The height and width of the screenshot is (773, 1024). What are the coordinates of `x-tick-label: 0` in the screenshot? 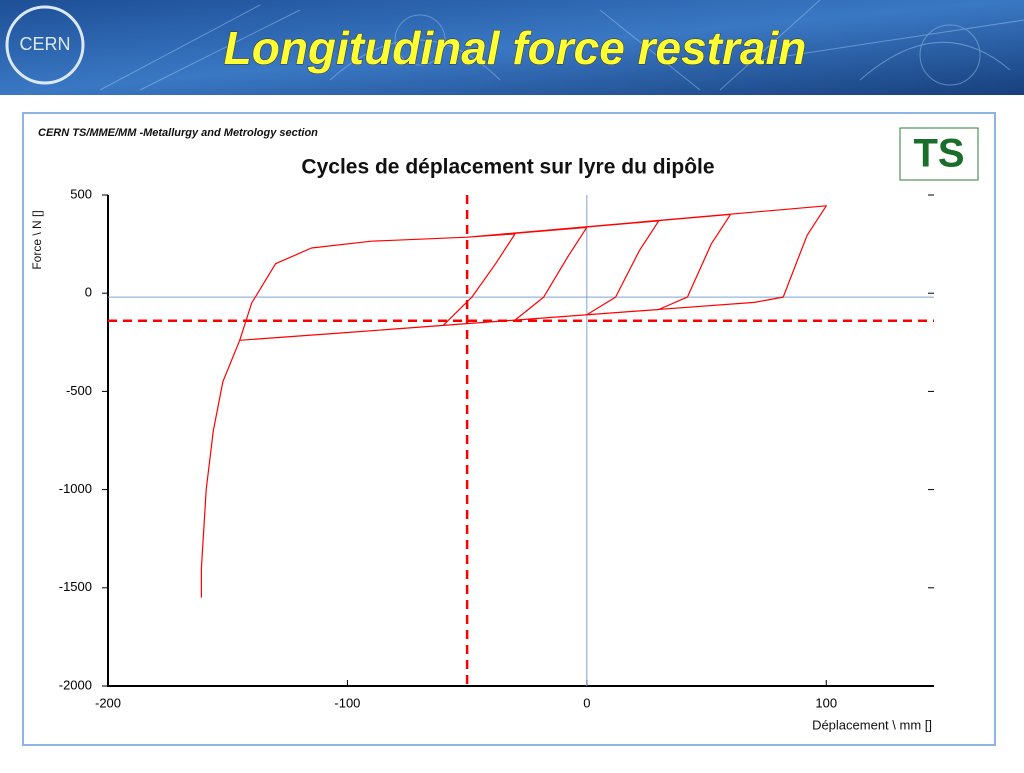 It's located at (586, 702).